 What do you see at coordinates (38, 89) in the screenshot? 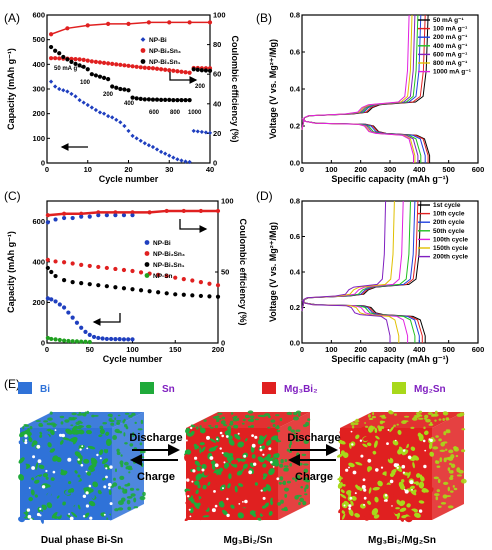
I see `y-tick-label: 300` at bounding box center [38, 89].